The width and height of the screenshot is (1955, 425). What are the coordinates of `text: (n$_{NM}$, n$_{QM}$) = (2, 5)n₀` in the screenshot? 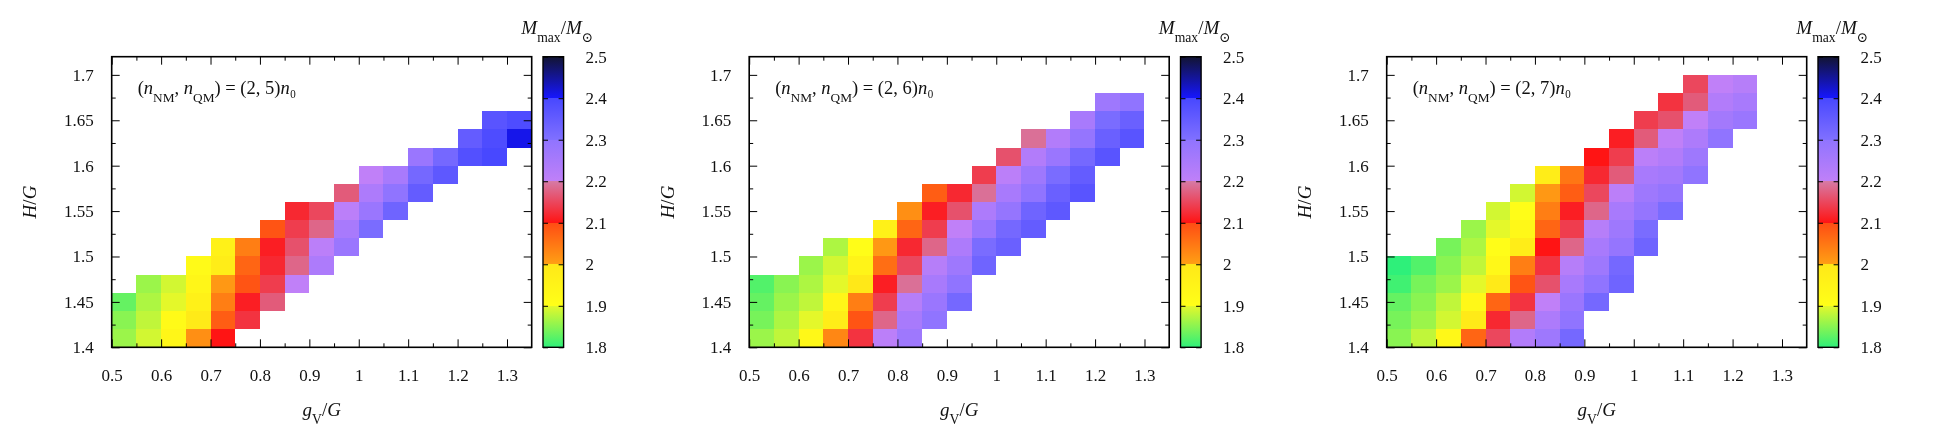 It's located at (217, 91).